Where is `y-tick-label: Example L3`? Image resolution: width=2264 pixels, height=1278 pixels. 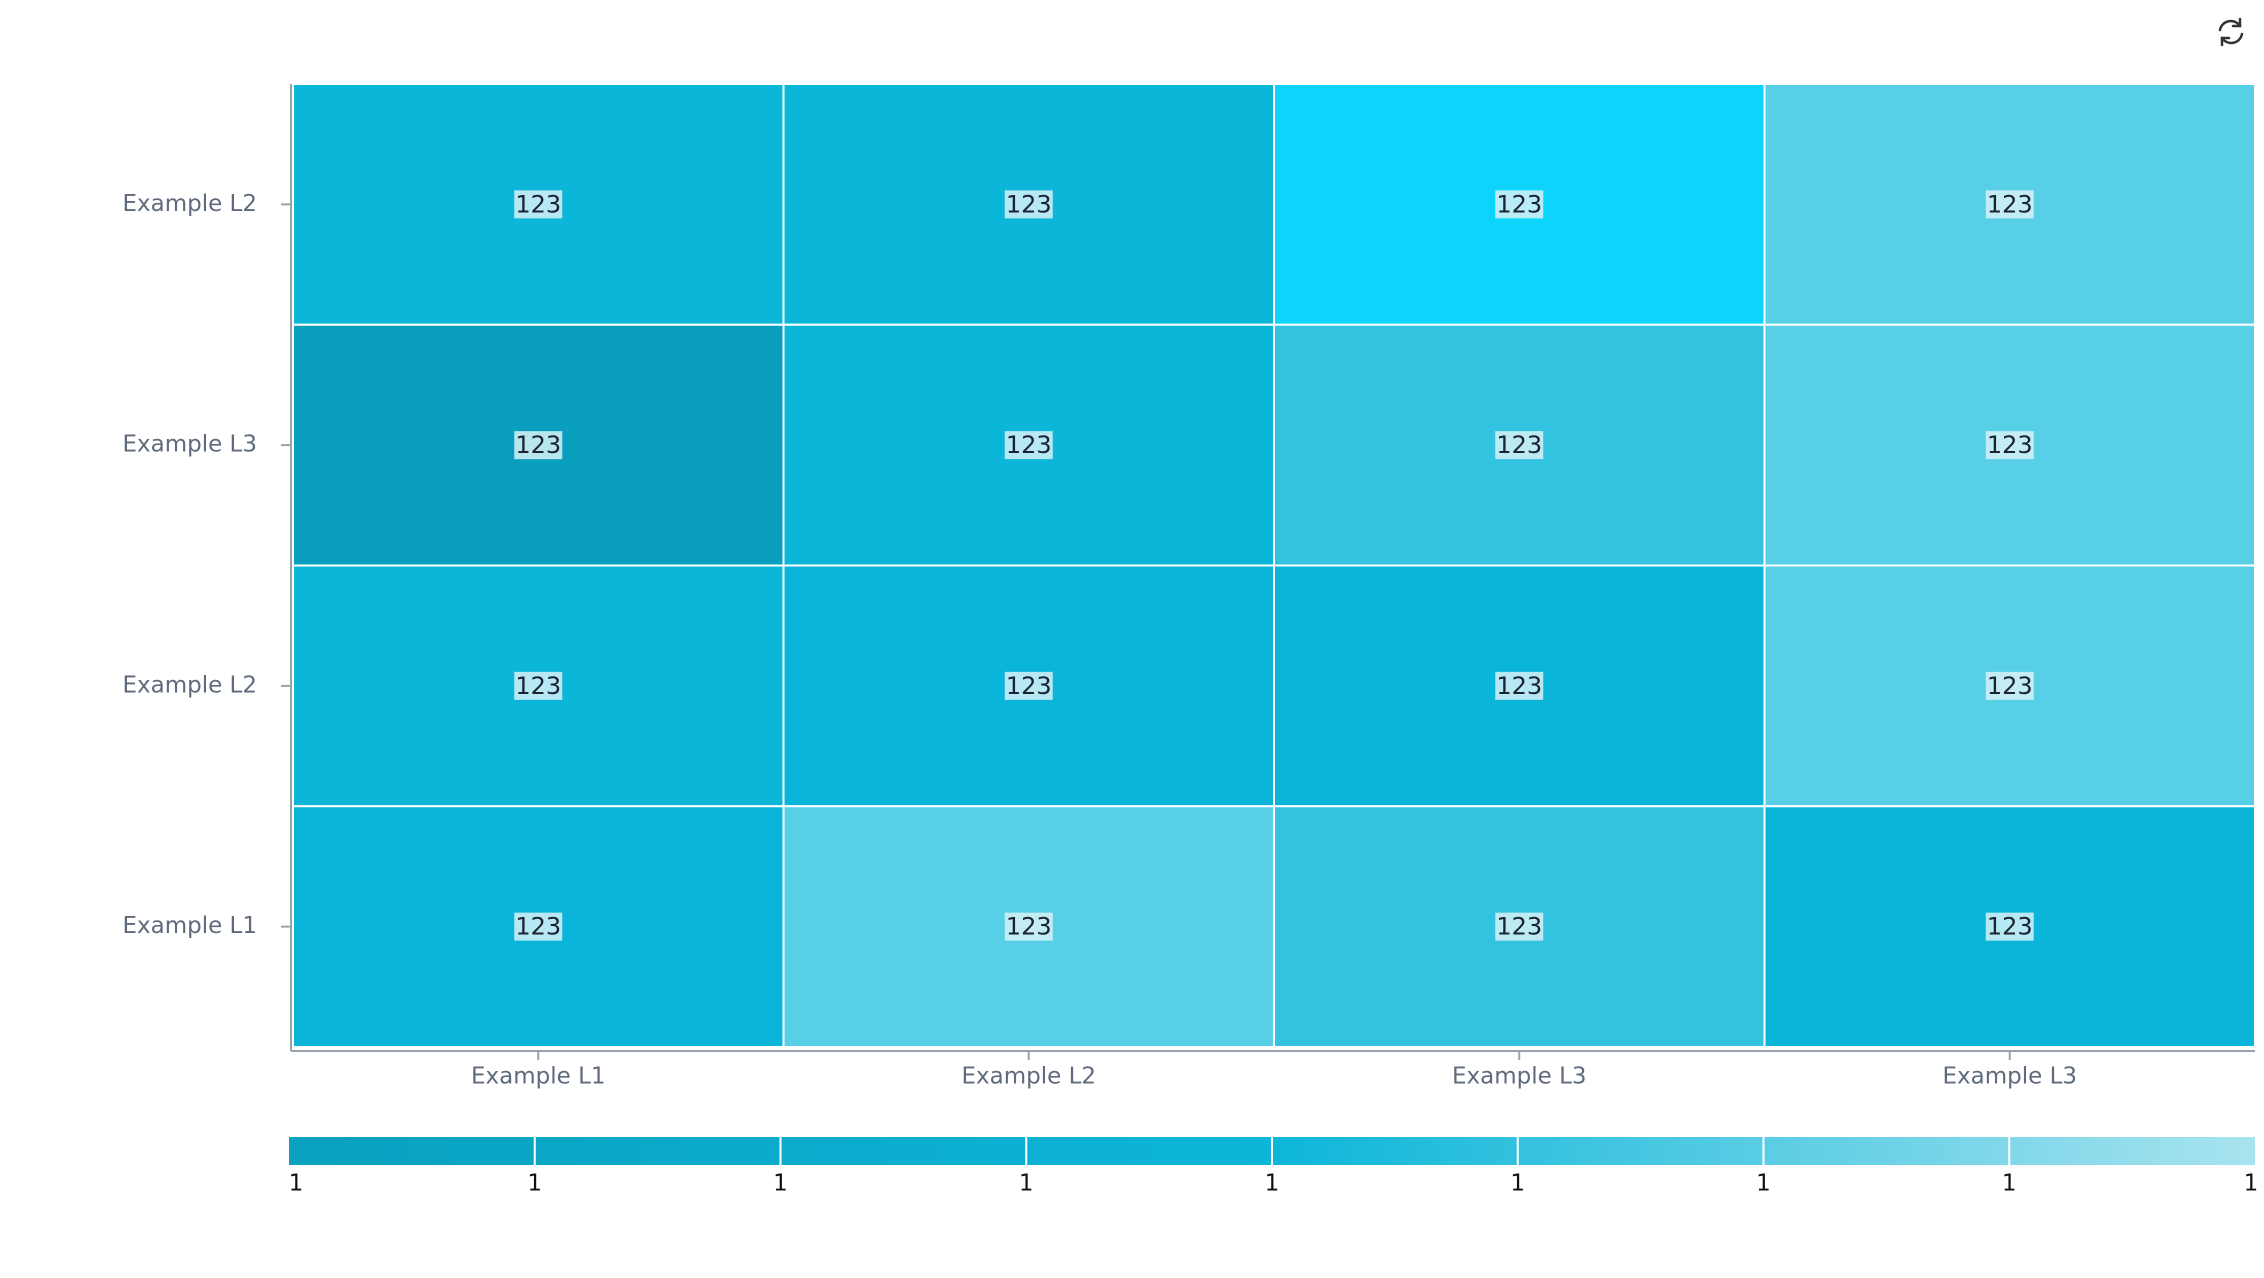 y-tick-label: Example L3 is located at coordinates (189, 445).